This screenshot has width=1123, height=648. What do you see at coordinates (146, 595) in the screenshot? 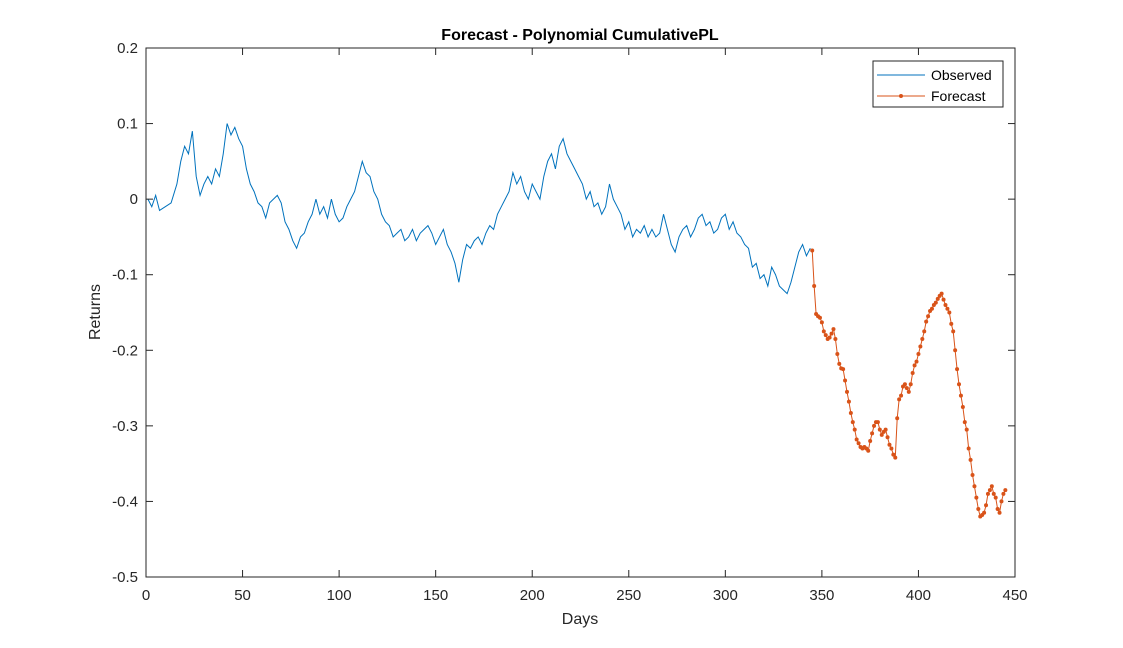
I see `x-tick-label: 0` at bounding box center [146, 595].